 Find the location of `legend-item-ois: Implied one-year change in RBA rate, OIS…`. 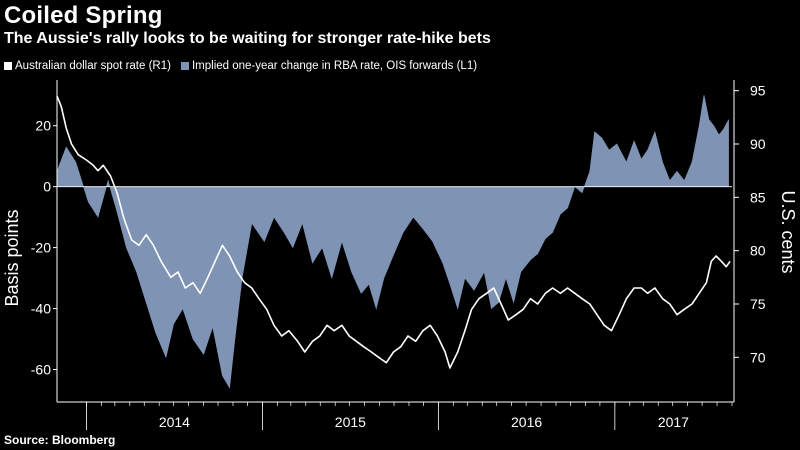

legend-item-ois: Implied one-year change in RBA rate, OIS… is located at coordinates (329, 66).